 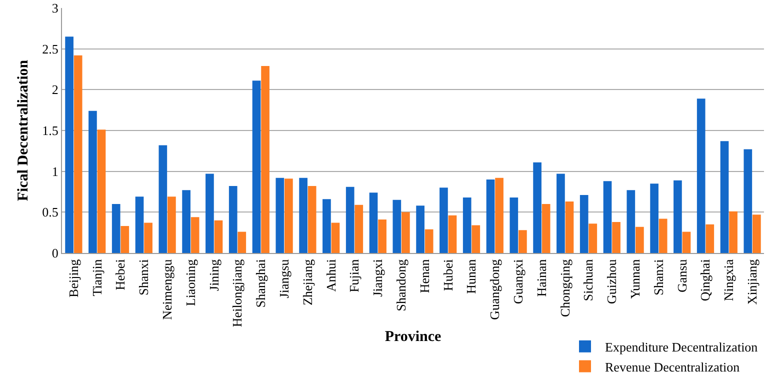 I want to click on x-tick-label: Jining, so click(x=214, y=274).